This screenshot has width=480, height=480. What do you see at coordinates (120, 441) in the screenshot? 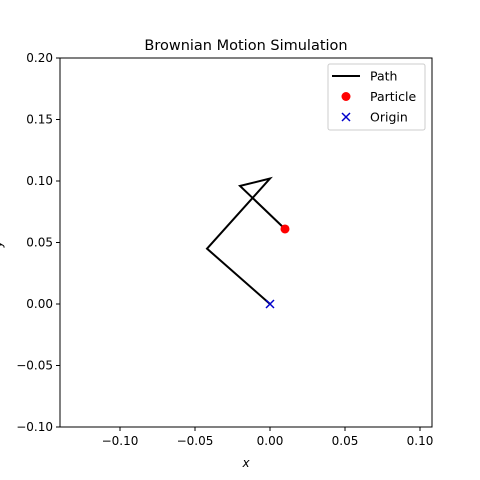
I see `x-tick-label: −0.10` at bounding box center [120, 441].